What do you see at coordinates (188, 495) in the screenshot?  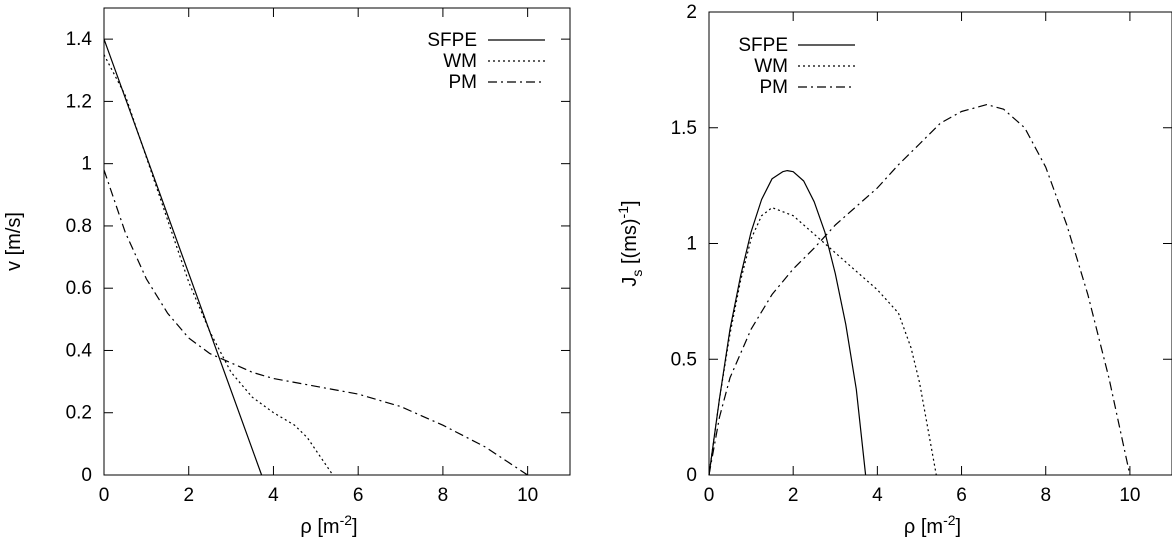 I see `left-x-tick-label: 2` at bounding box center [188, 495].